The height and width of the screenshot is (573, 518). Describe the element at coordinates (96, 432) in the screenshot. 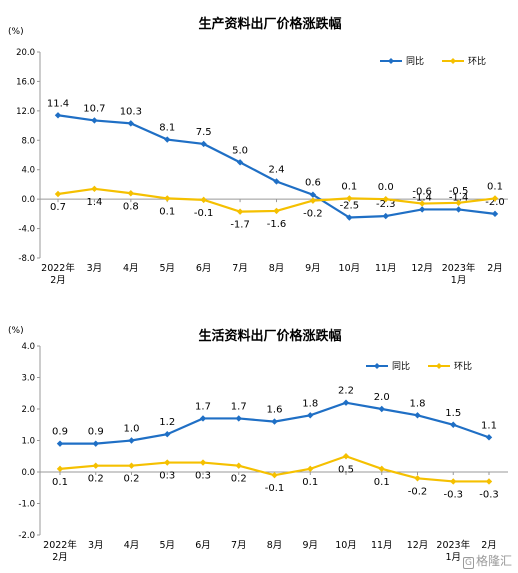

I see `series-1-data-label: 0.9` at that location.